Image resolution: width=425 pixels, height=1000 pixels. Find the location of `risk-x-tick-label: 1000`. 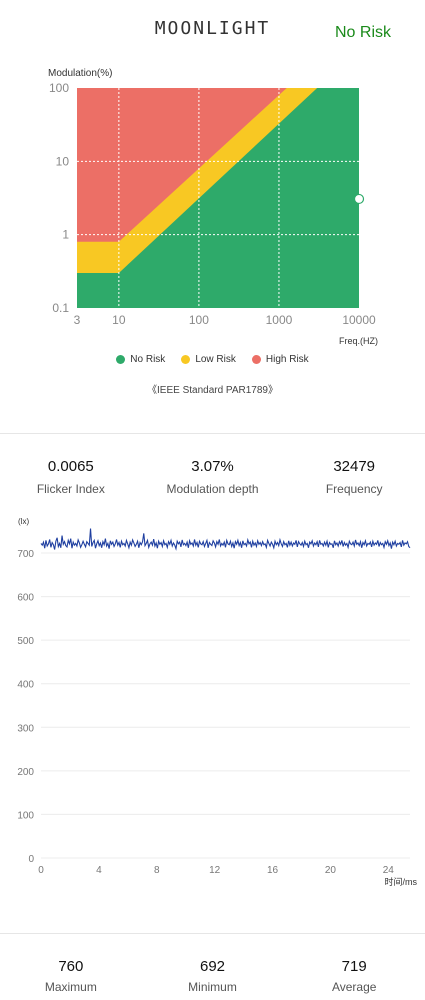

risk-x-tick-label: 1000 is located at coordinates (279, 320).